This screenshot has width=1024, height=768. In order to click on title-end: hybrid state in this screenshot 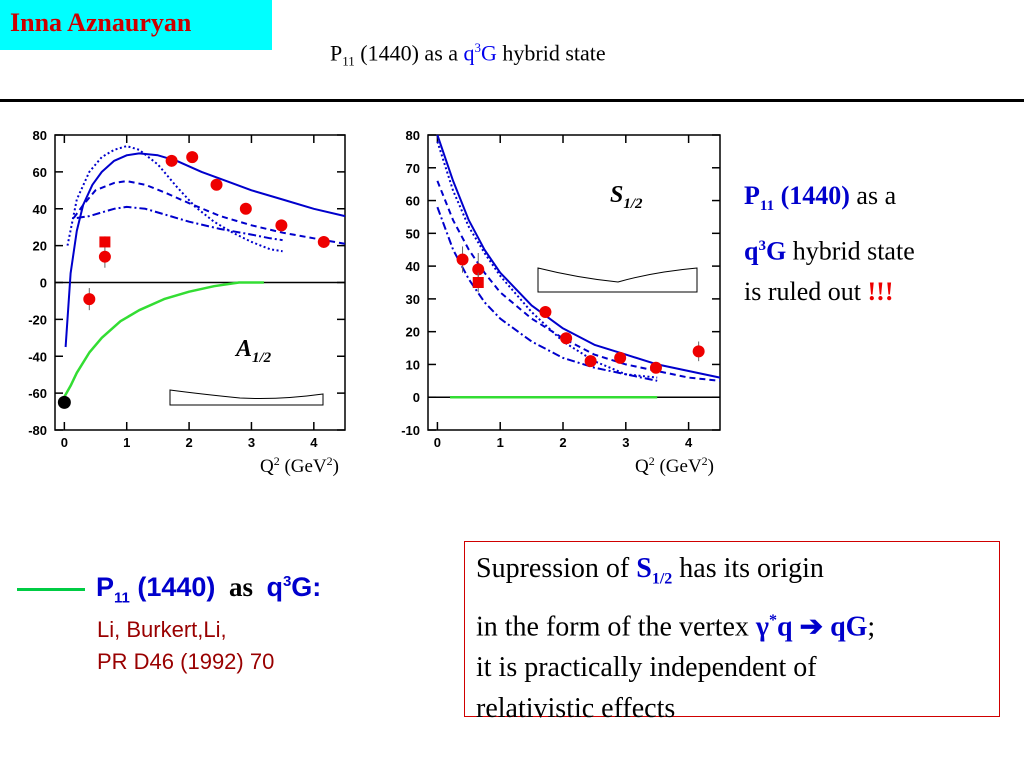, I will do `click(551, 53)`.